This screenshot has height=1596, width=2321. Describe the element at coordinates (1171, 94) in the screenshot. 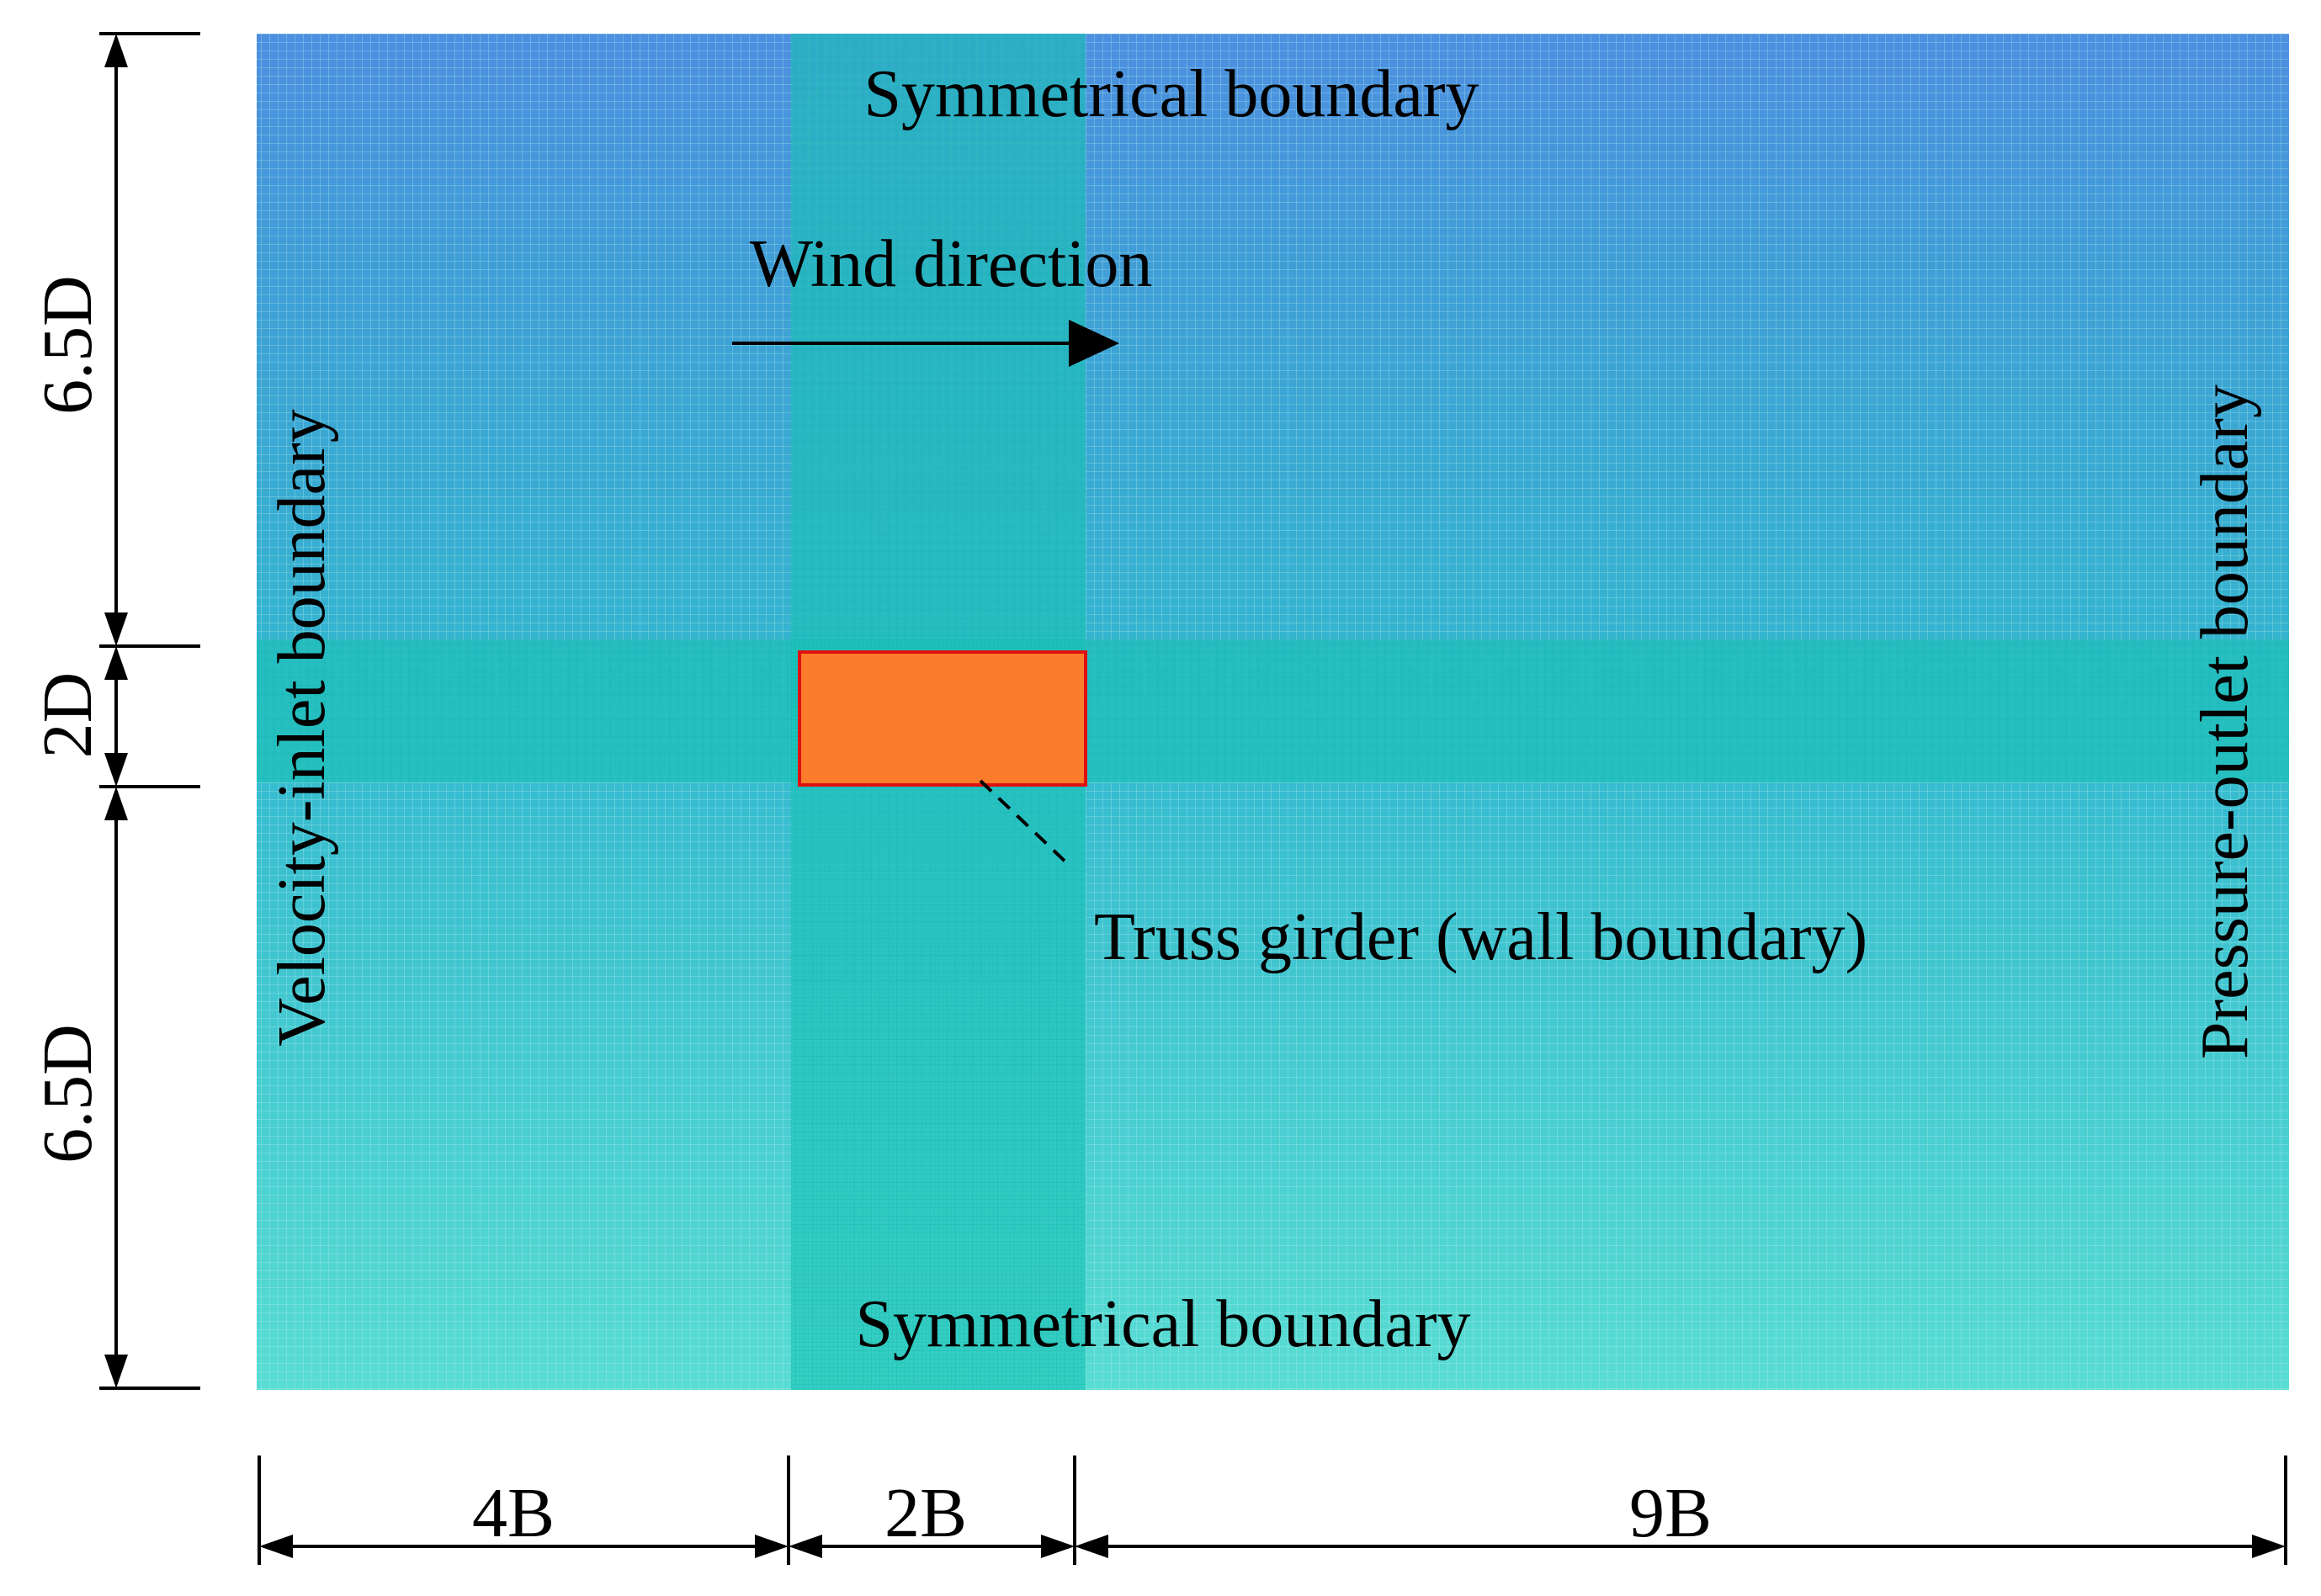

I see `top-boundary-label: Symmetrical boundary` at that location.